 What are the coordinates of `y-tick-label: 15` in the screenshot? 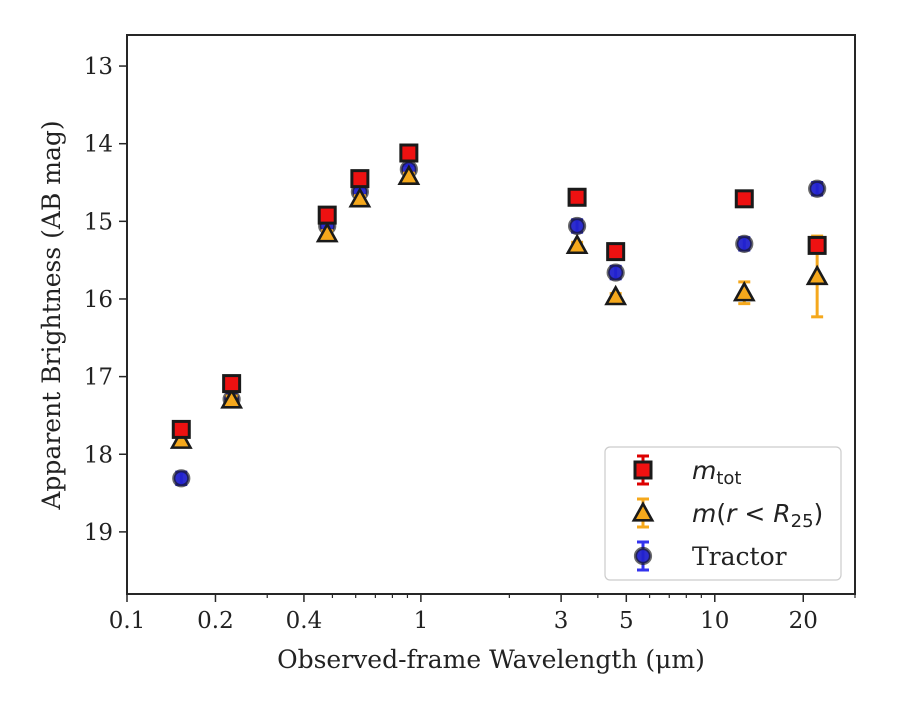 It's located at (98, 222).